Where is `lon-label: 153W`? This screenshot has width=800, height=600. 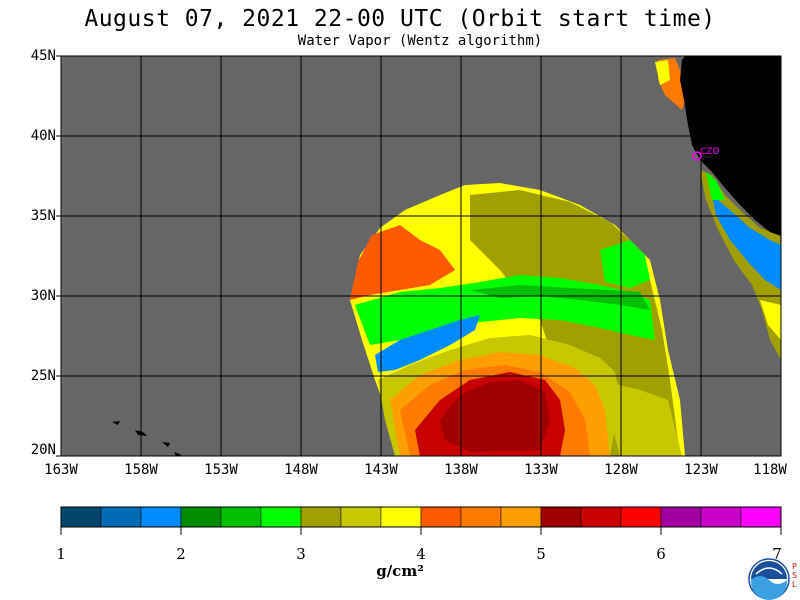 lon-label: 153W is located at coordinates (221, 470).